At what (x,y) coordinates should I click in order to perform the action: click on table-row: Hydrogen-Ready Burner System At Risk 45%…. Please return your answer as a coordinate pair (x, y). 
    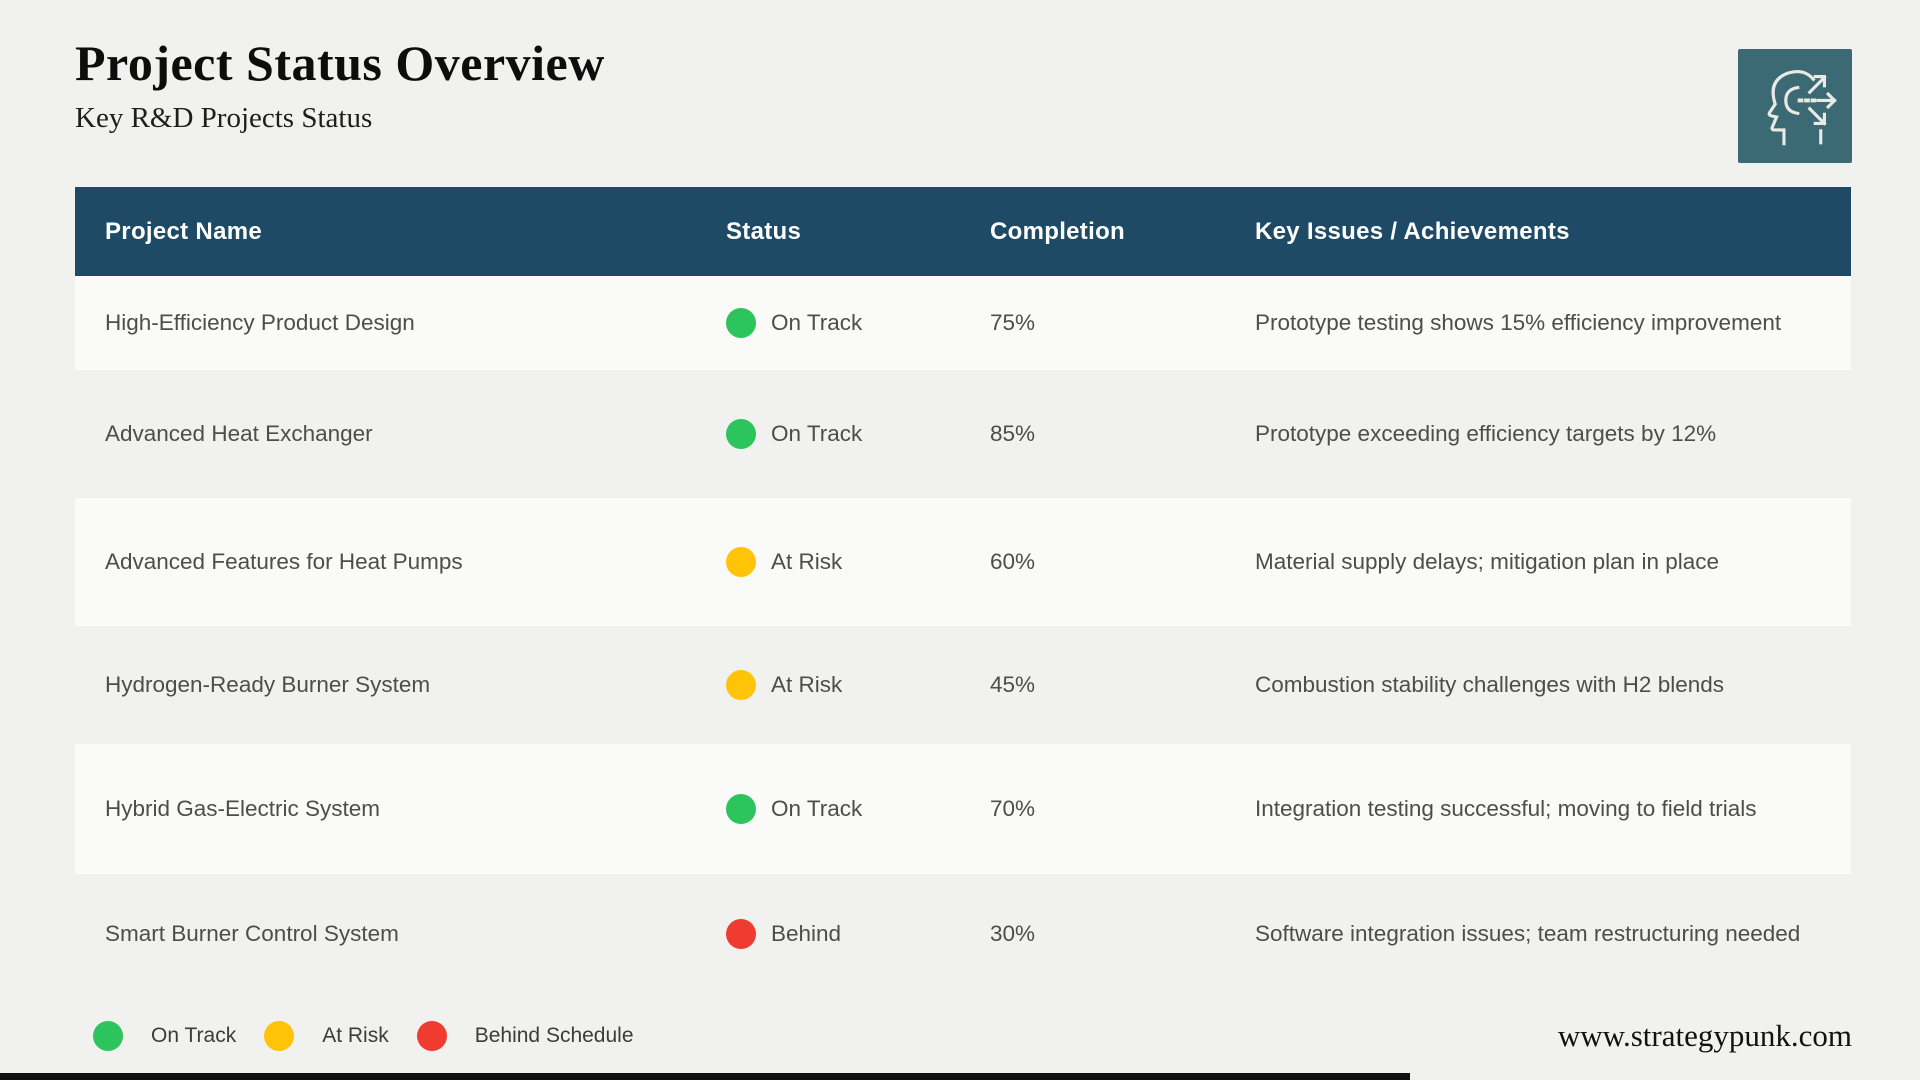
    Looking at the image, I should click on (963, 685).